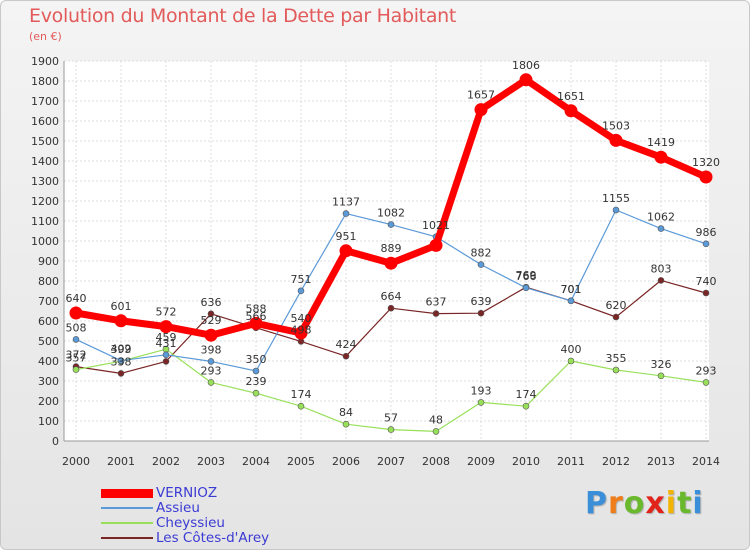  I want to click on y-tick-label: 500, so click(48, 341).